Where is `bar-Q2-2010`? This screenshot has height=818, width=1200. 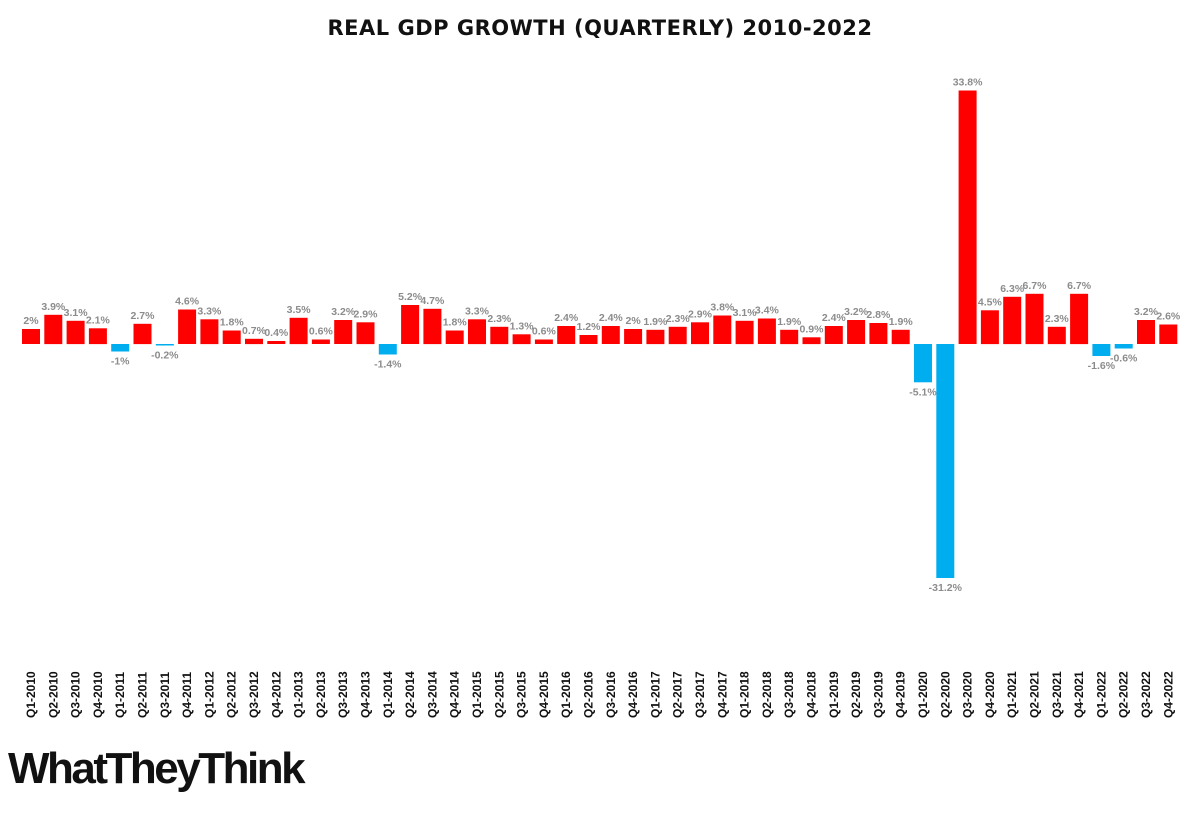 bar-Q2-2010 is located at coordinates (53, 329).